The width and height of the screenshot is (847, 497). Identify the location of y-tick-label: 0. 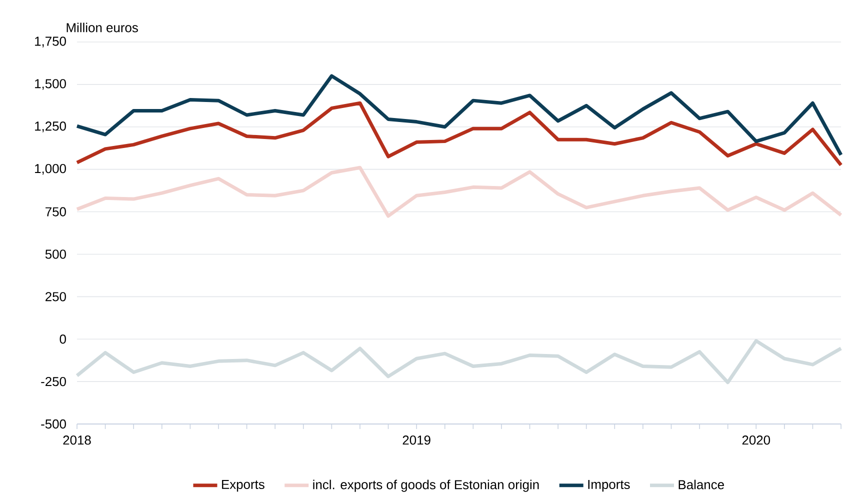
(63, 339).